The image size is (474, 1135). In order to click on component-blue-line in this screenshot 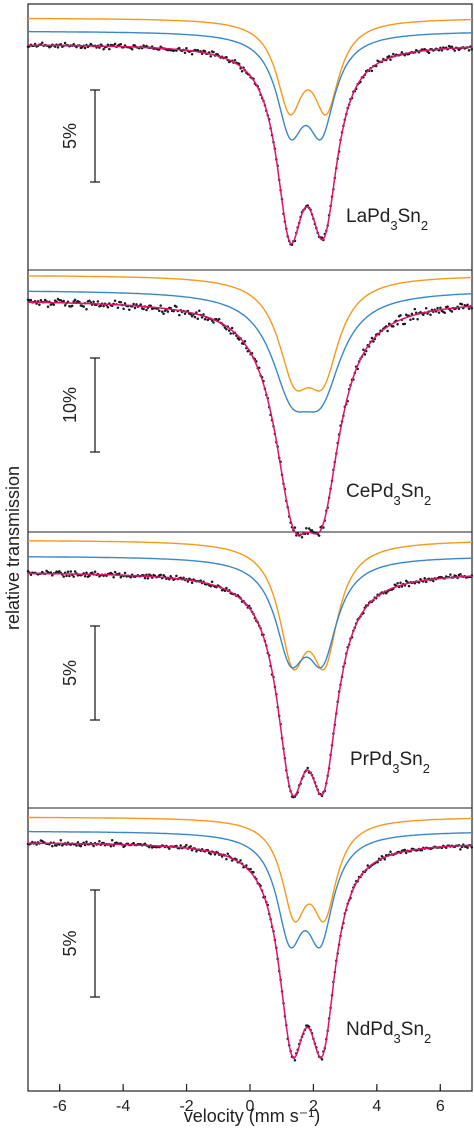, I will do `click(250, 85)`.